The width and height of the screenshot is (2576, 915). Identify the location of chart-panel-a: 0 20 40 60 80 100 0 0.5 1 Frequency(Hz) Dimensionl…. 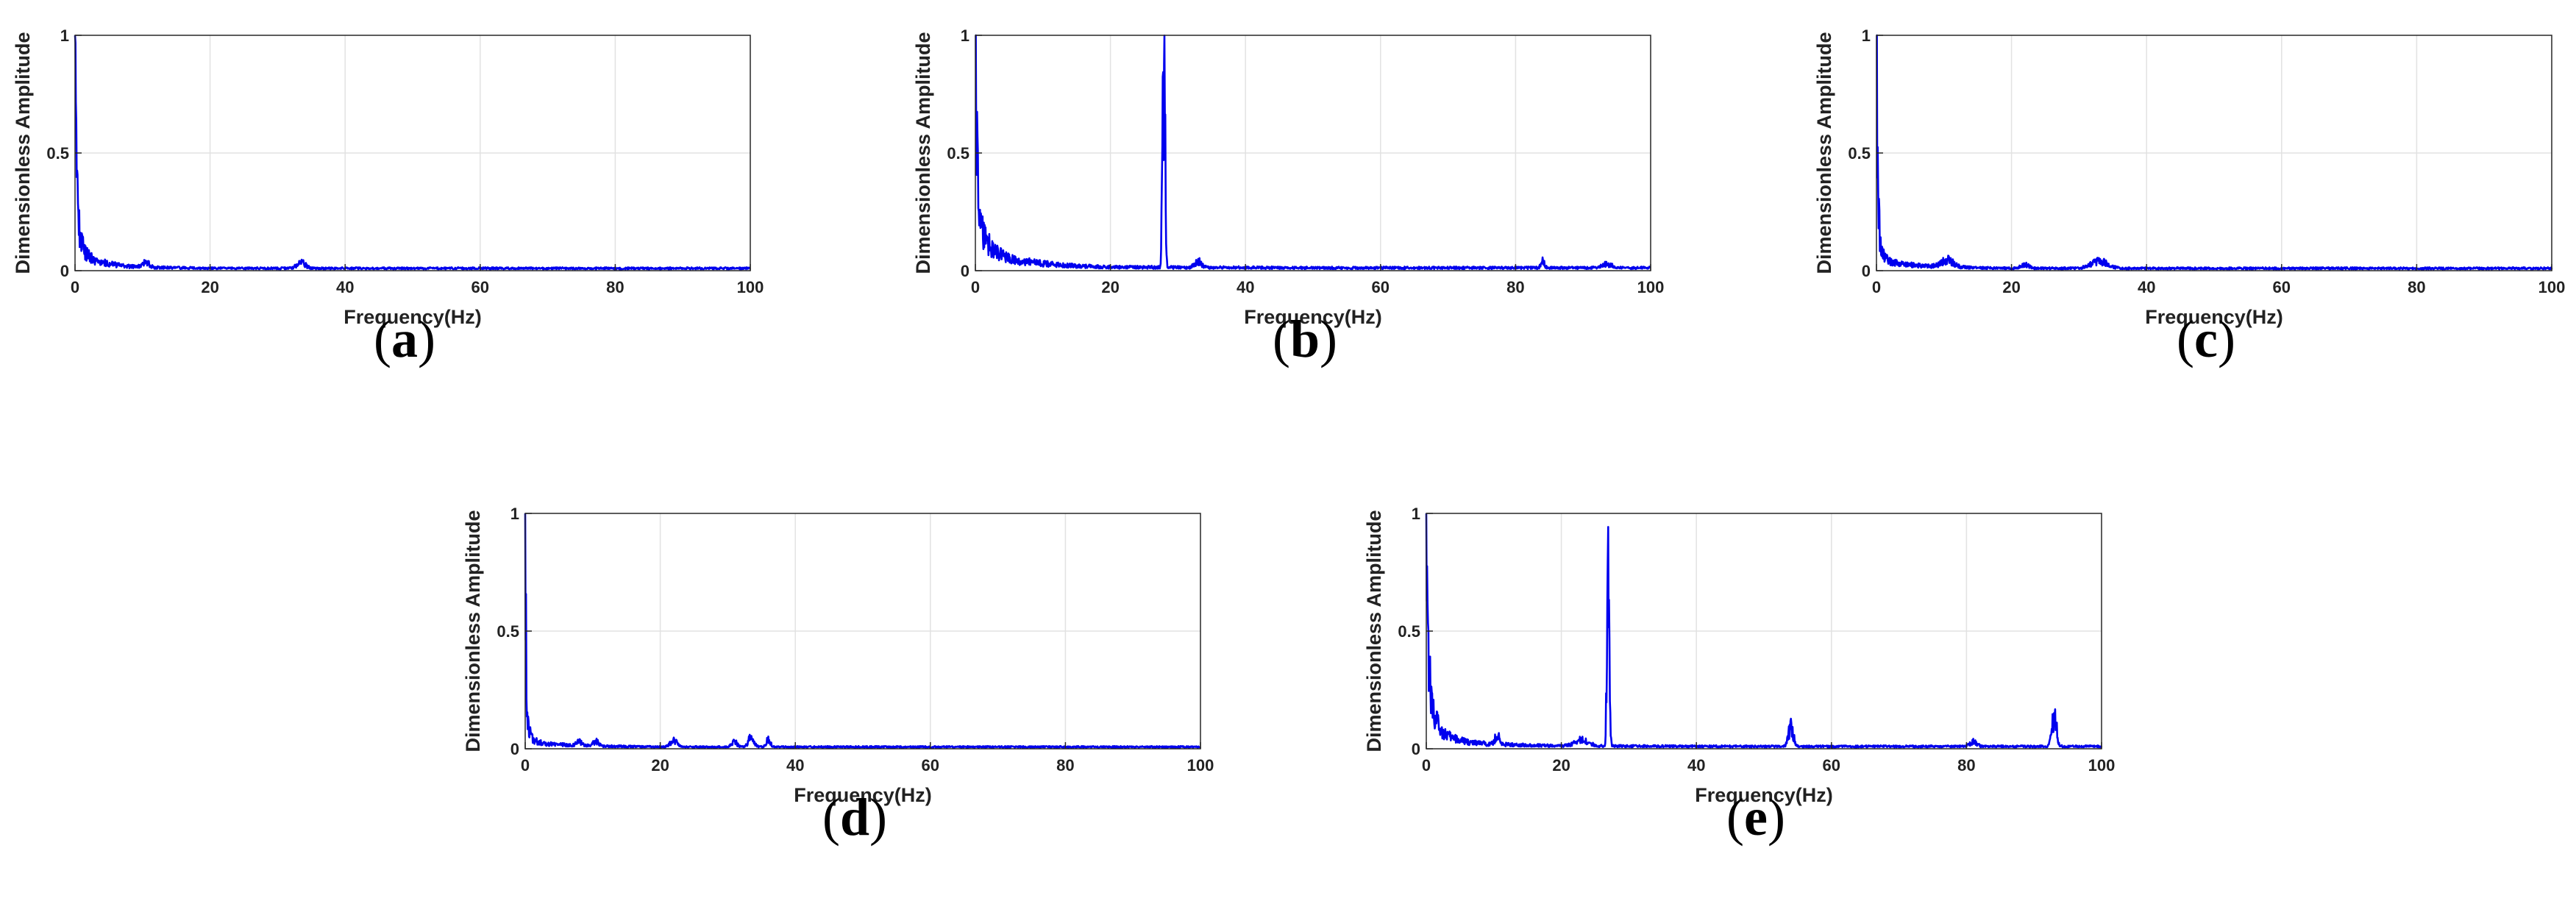
(404, 206).